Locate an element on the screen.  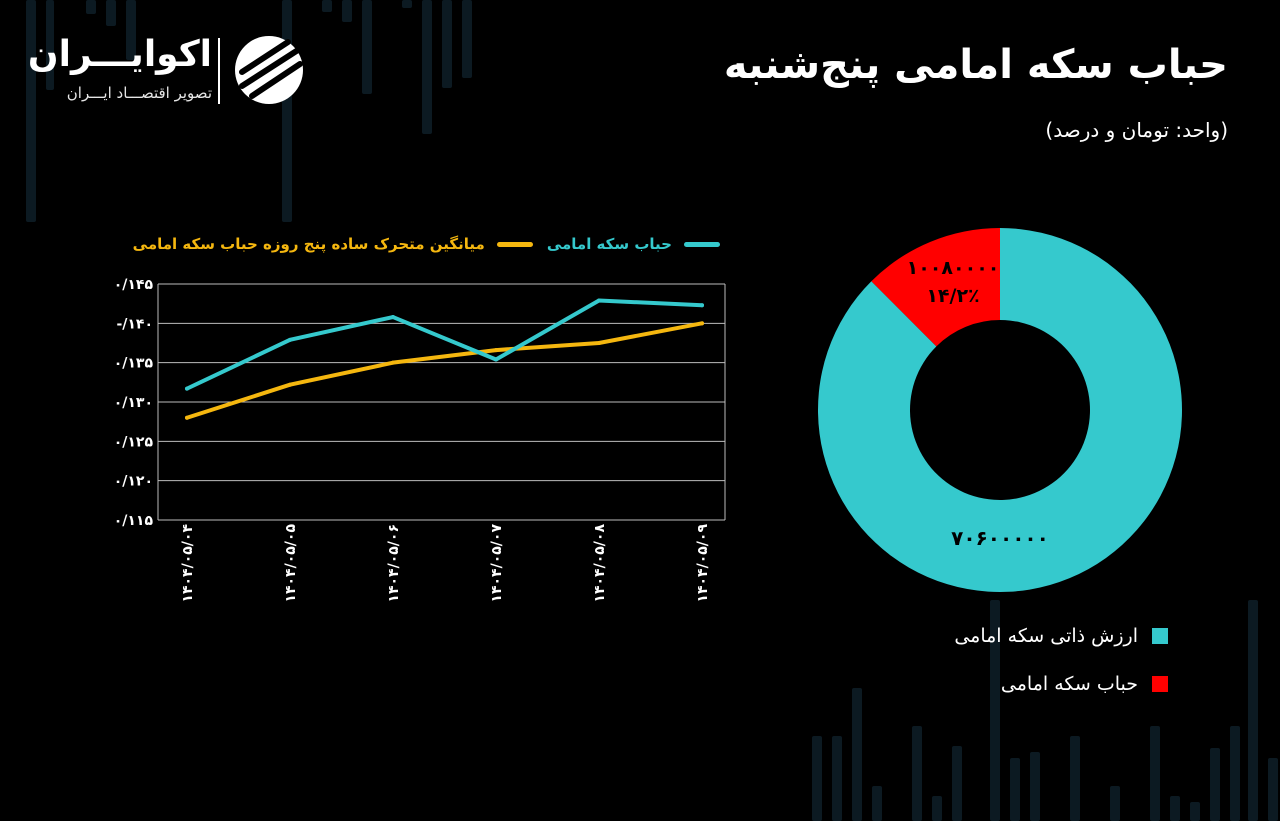
donut-legend-label-intrinsic: ارزش ذاتی سکه امامی is located at coordinates (1046, 636).